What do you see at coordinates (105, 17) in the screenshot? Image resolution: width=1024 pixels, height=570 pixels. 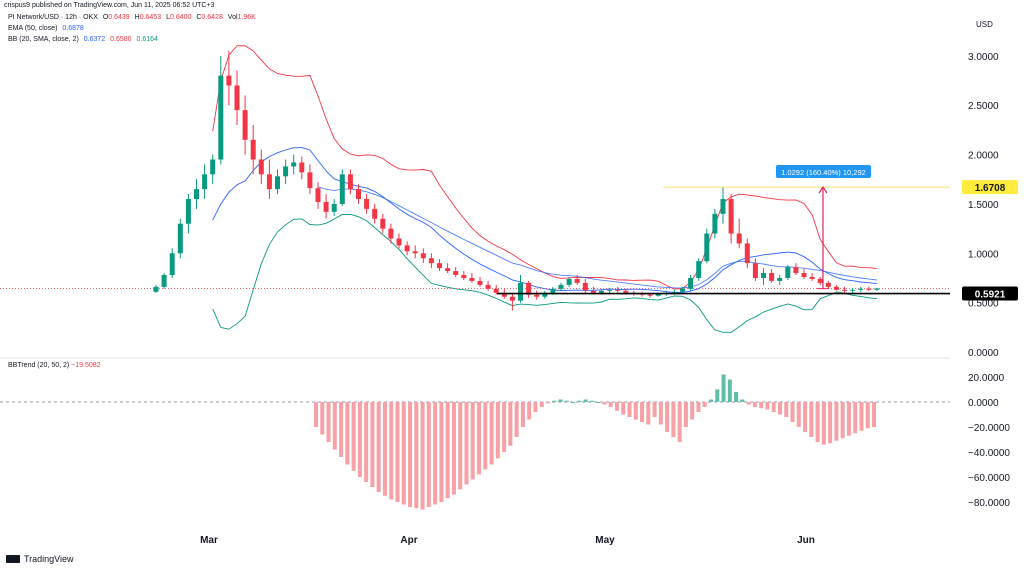 I see `ohlc-o-label: O` at bounding box center [105, 17].